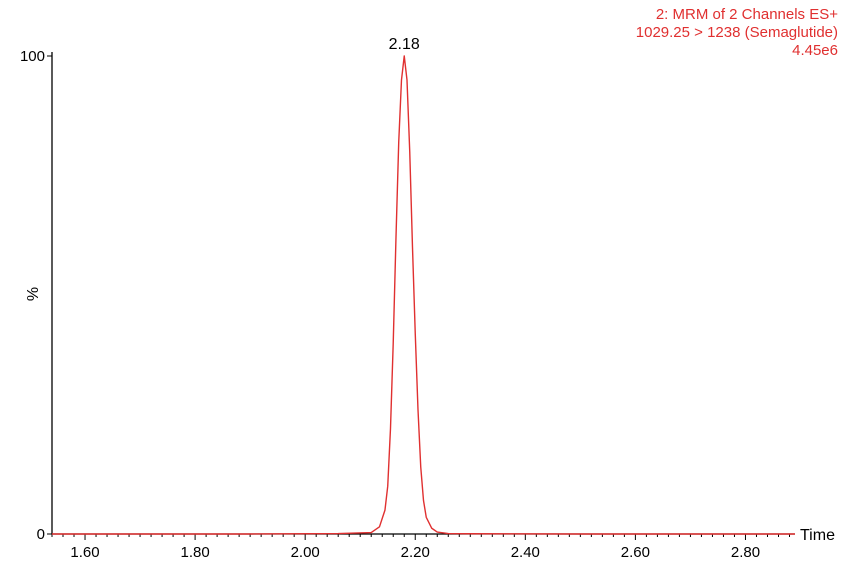 The height and width of the screenshot is (563, 856). I want to click on x-axis-label: Time, so click(817, 535).